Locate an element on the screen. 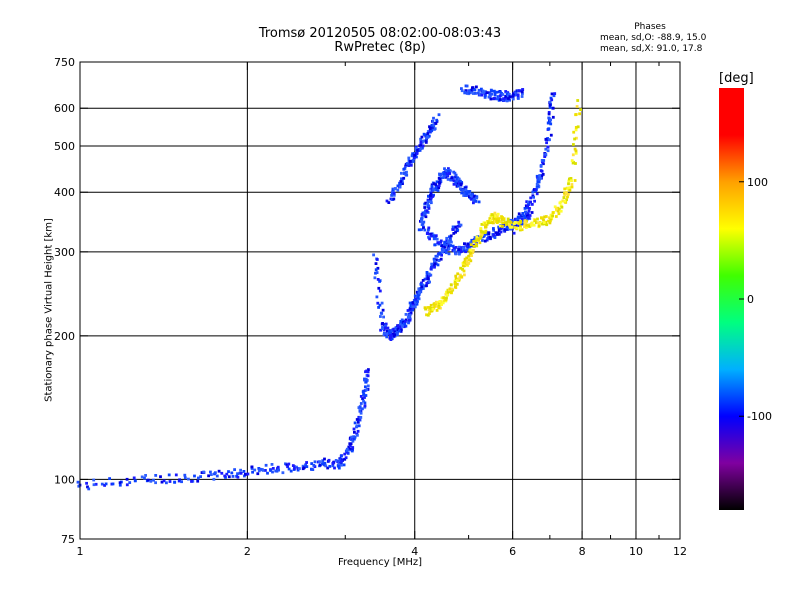 Image resolution: width=800 pixels, height=600 pixels. x-tick-label: 8 is located at coordinates (582, 551).